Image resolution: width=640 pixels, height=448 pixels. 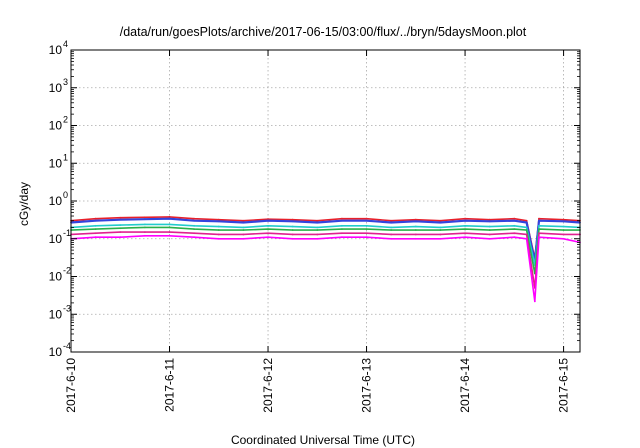 I want to click on y-tick-exponent: 2, so click(x=65, y=120).